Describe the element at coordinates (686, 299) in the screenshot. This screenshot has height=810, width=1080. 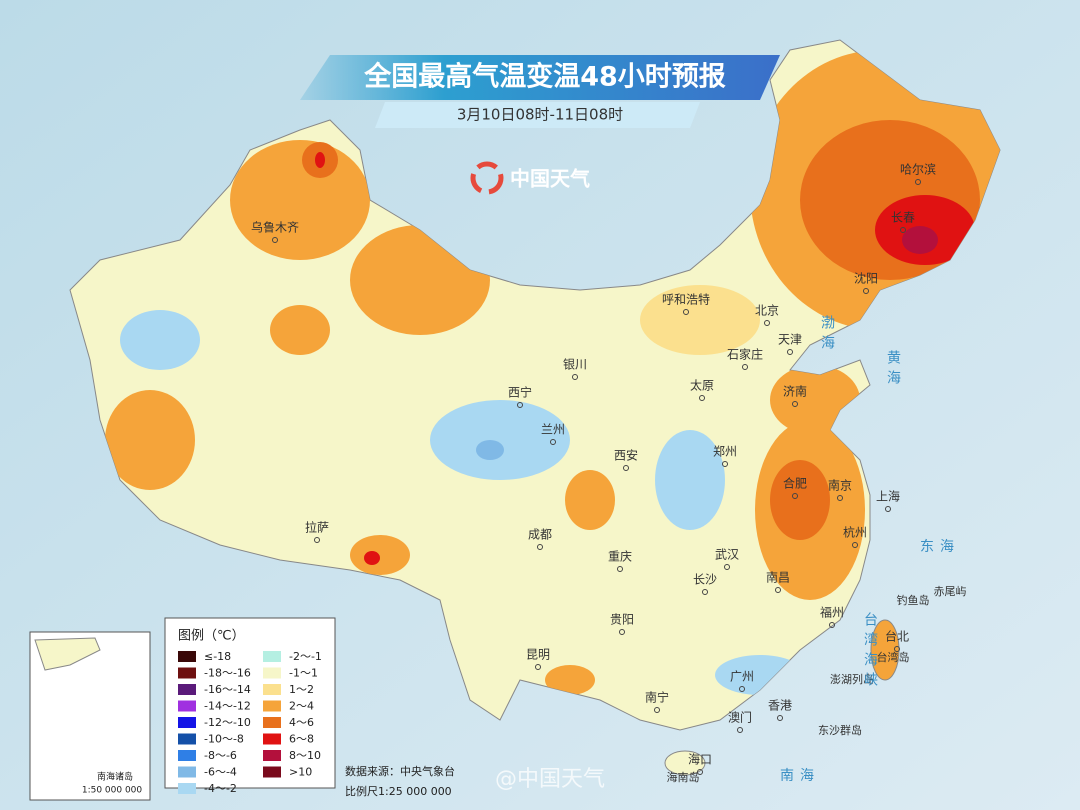
I see `city-label: 呼和浩特` at that location.